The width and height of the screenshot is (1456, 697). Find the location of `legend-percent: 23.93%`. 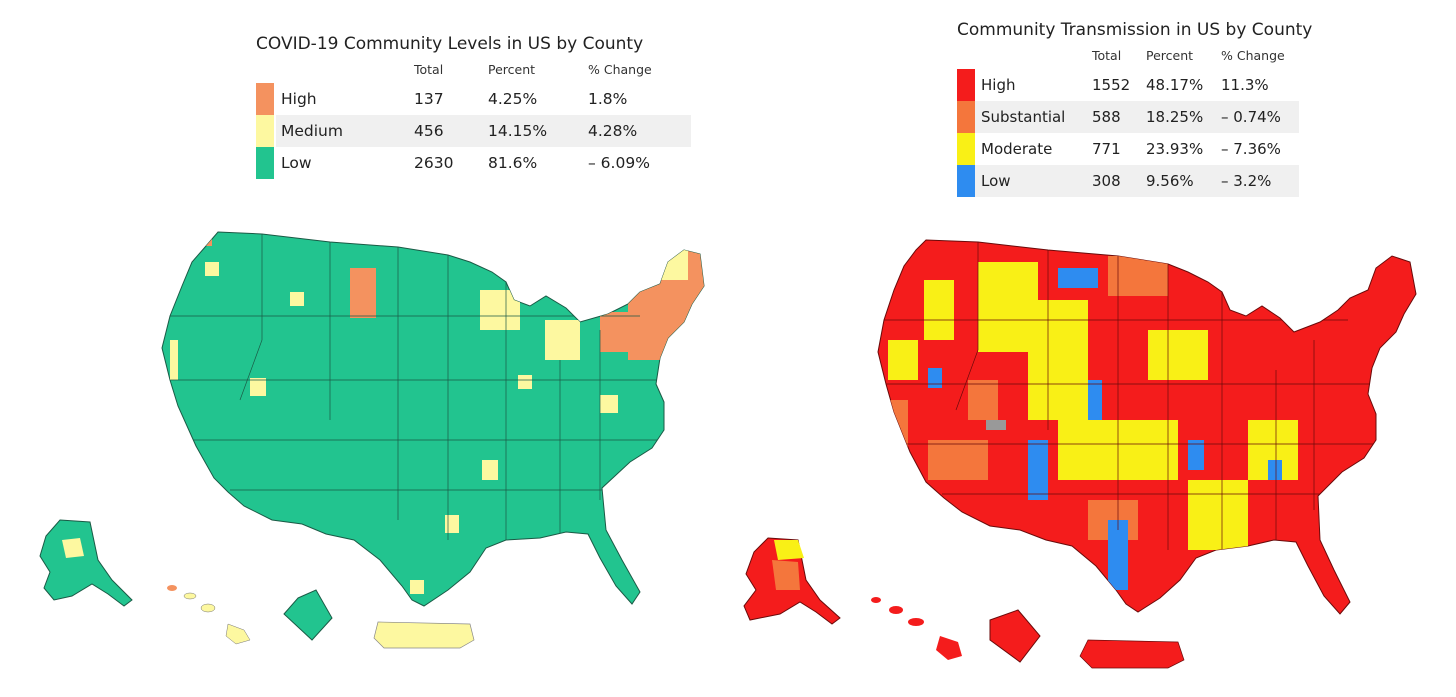

legend-percent: 23.93% is located at coordinates (1175, 149).